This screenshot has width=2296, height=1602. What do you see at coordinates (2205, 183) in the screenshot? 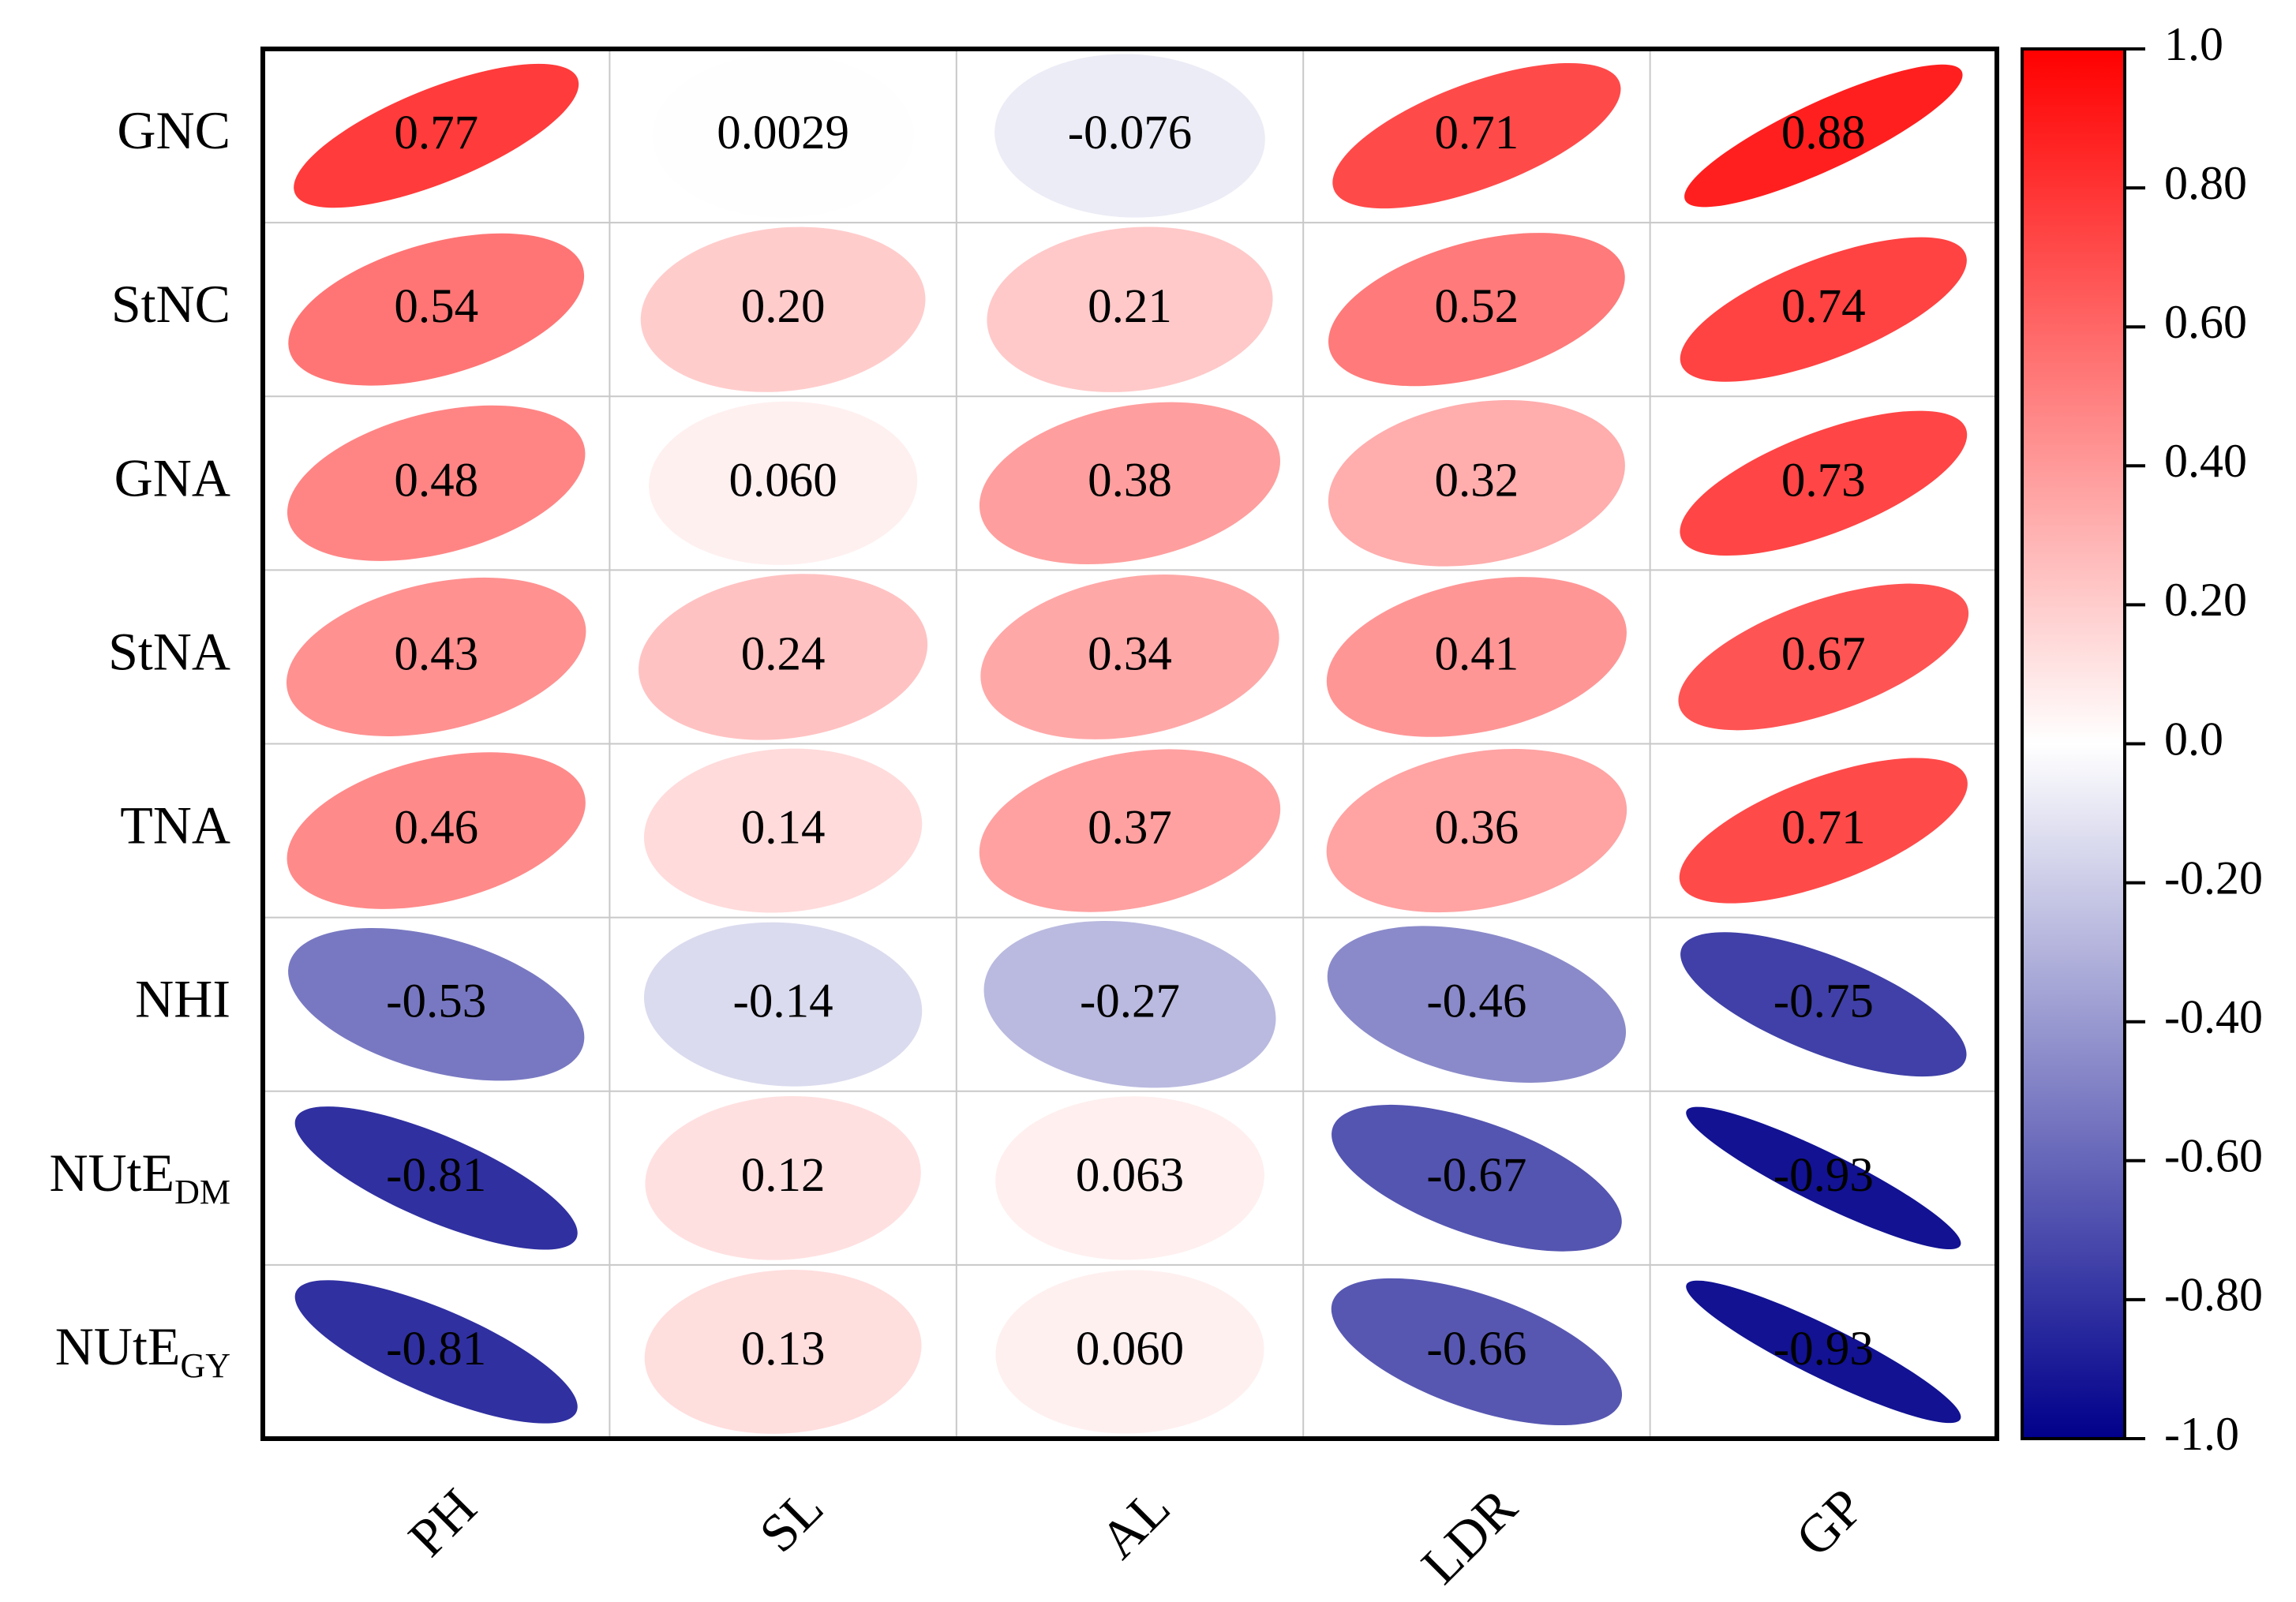
I see `colorbar-tick-label: 0.80` at bounding box center [2205, 183].